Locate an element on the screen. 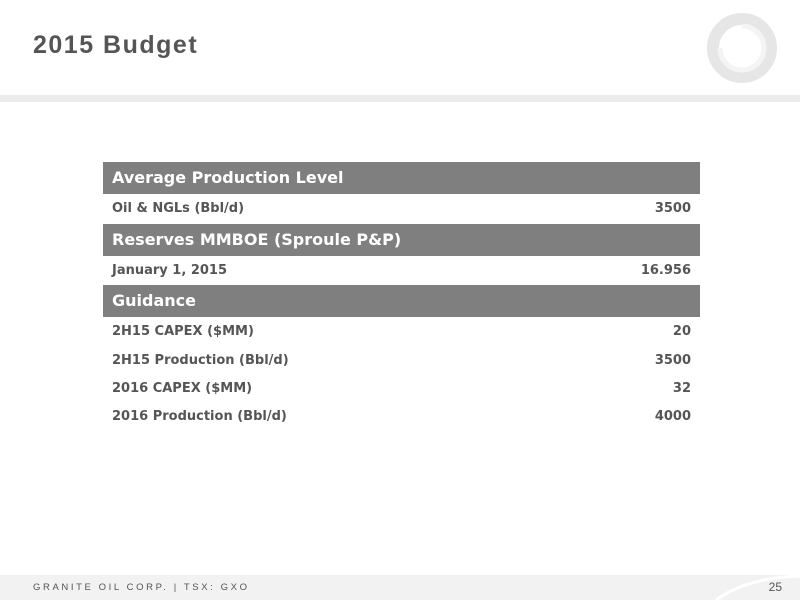 This screenshot has height=600, width=800. row-value: 20 is located at coordinates (681, 332).